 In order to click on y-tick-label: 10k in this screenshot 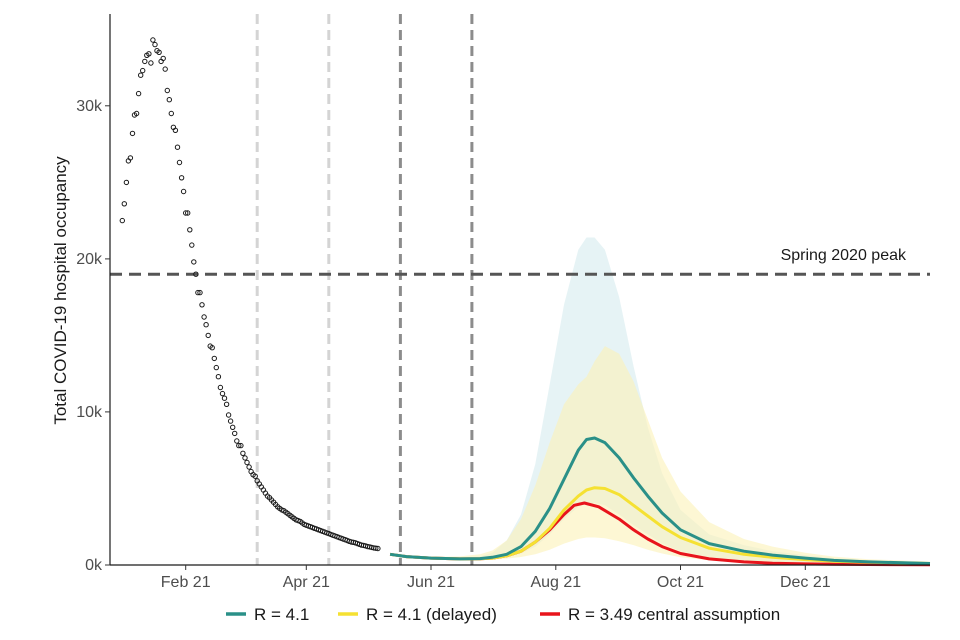, I will do `click(89, 412)`.